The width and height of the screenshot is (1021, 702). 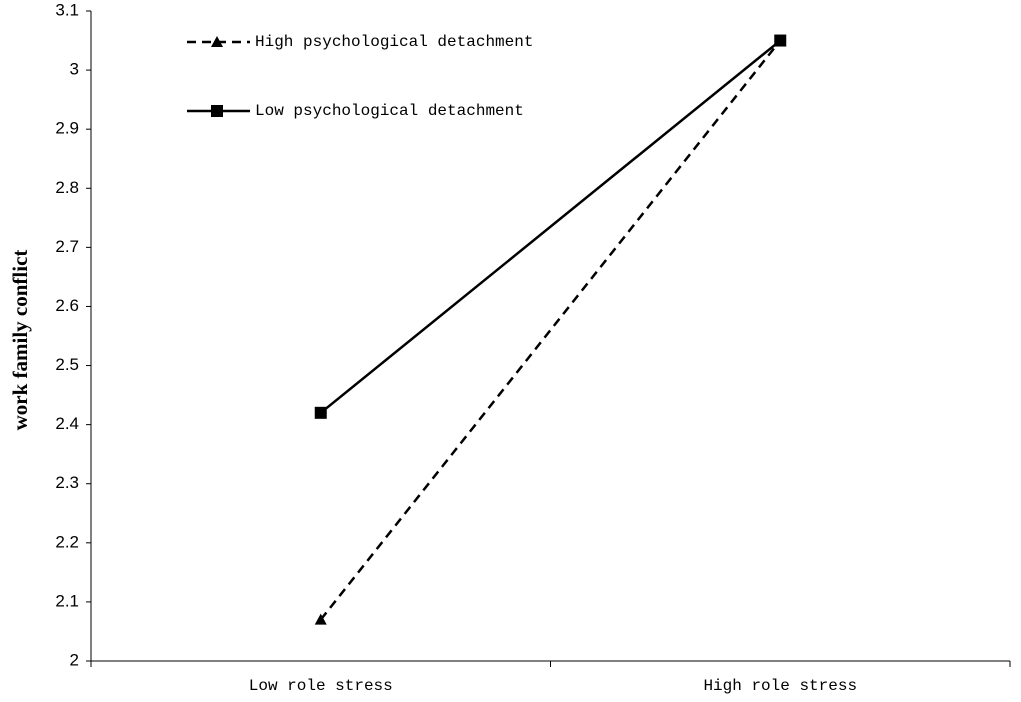 What do you see at coordinates (67, 482) in the screenshot?
I see `y-tick-label: 2.3` at bounding box center [67, 482].